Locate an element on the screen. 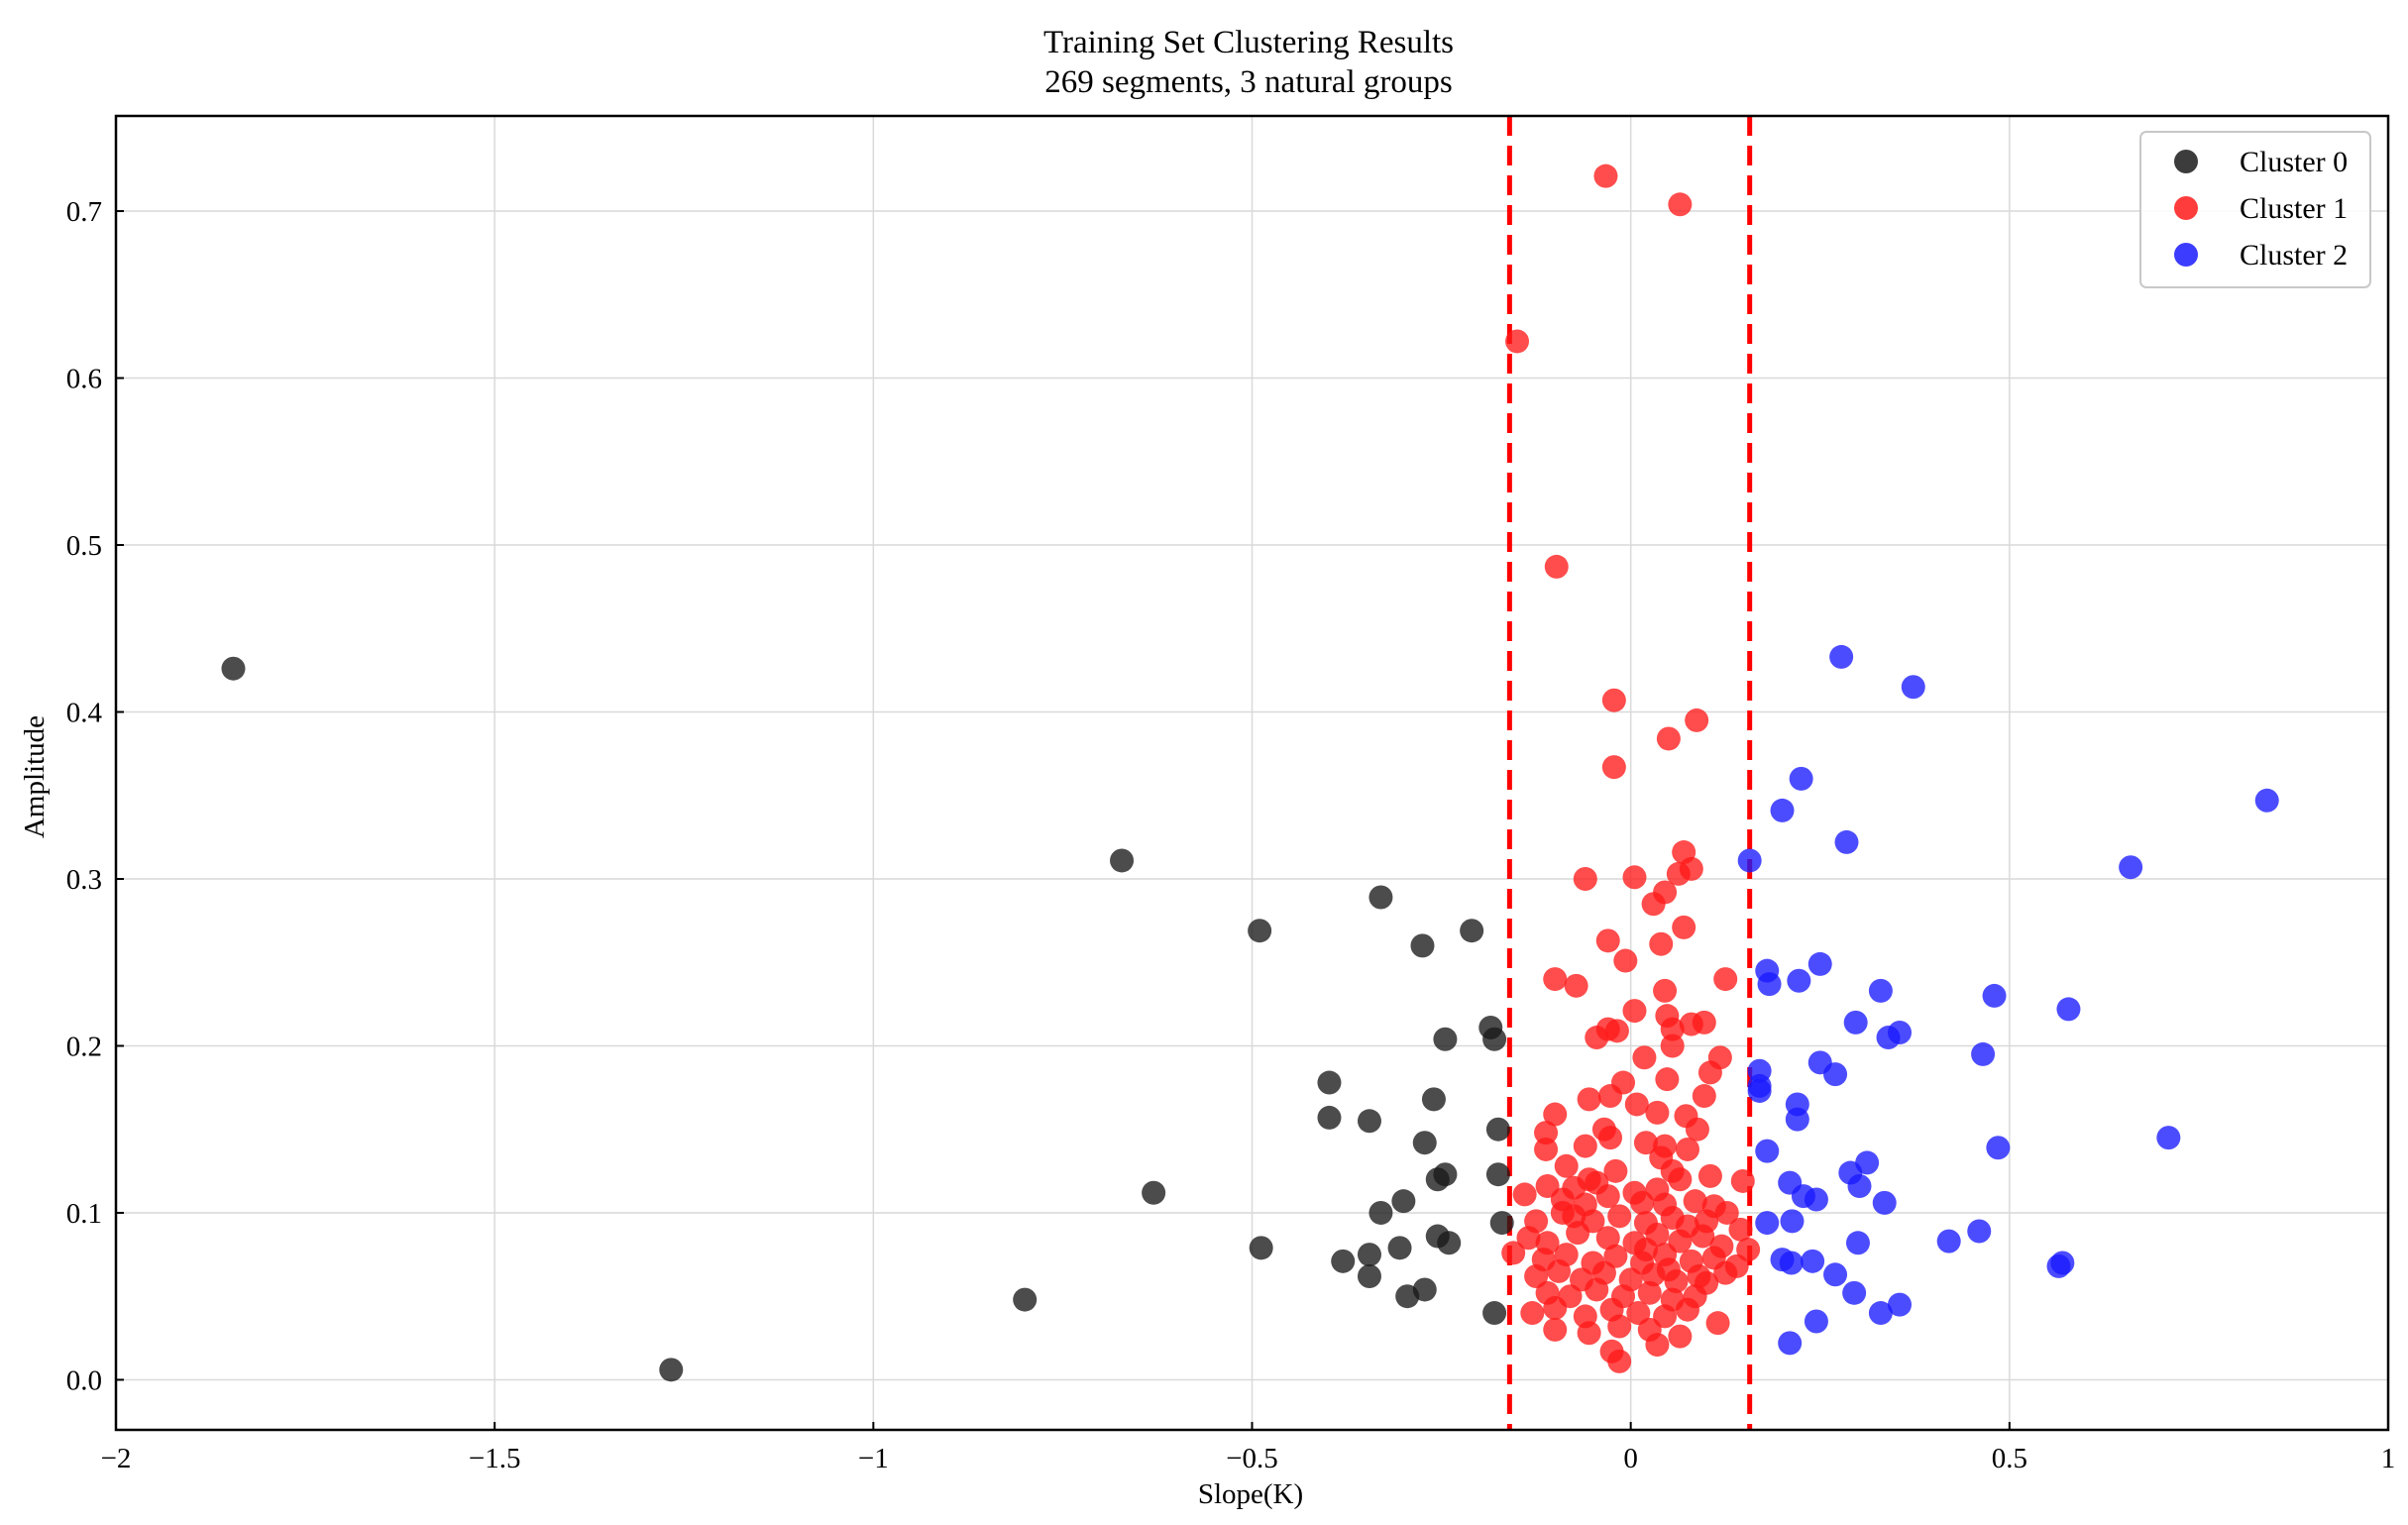 The image size is (2408, 1525). y-tick-label: 0.4 is located at coordinates (84, 713).